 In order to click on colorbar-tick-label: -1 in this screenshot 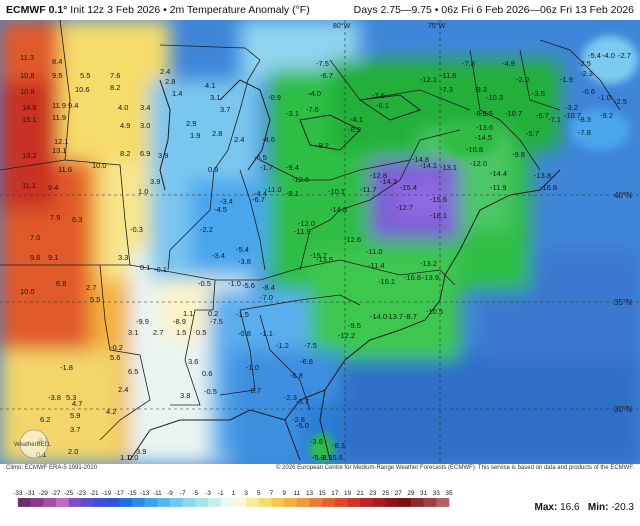, I will do `click(221, 493)`.